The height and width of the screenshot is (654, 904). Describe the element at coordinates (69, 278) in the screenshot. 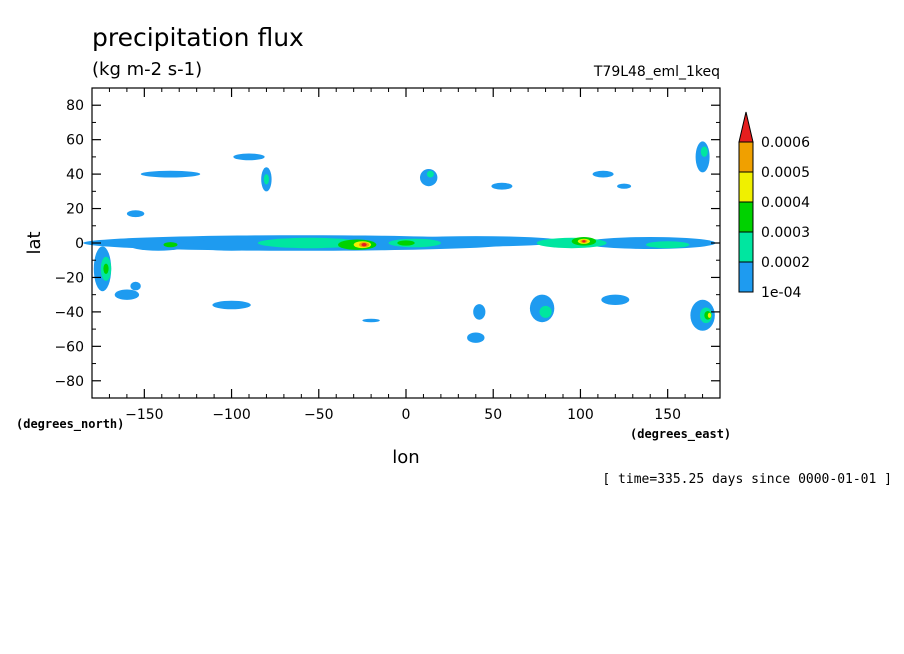

I see `y-tick-label: −20` at that location.